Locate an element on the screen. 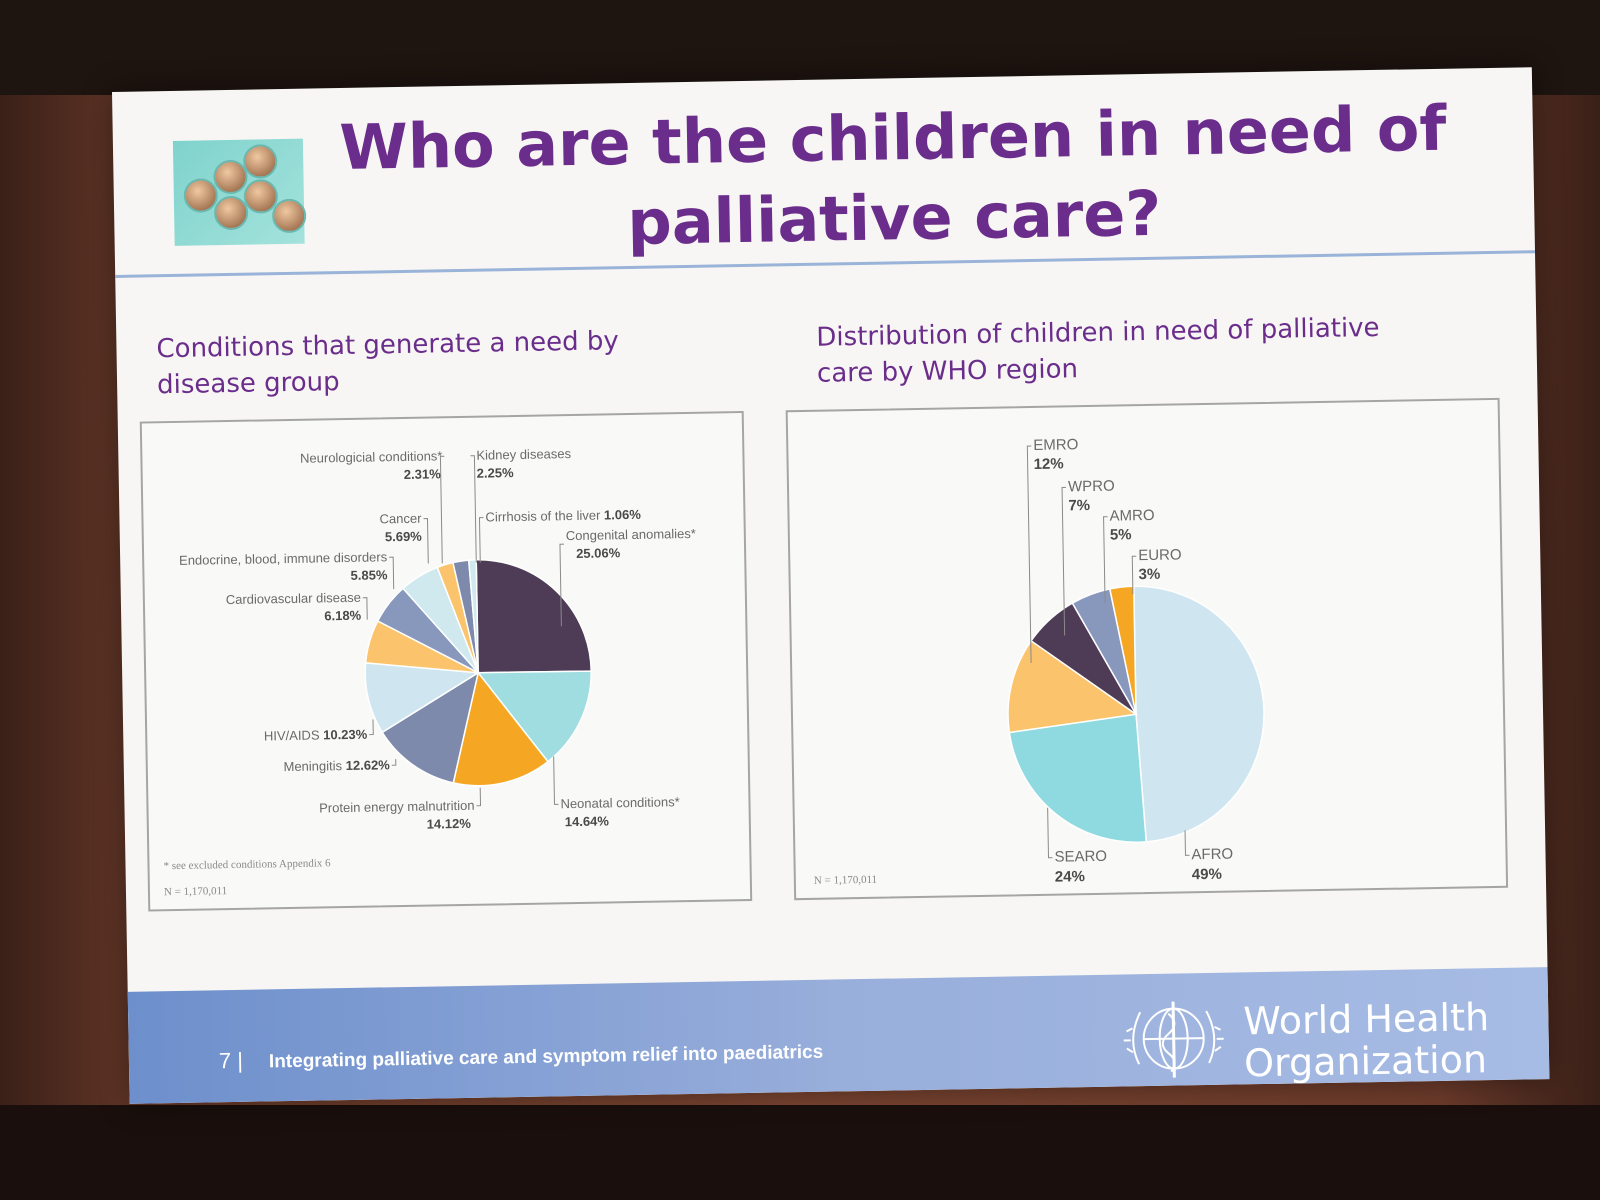 The image size is (1600, 1200). region-label-emro: EMRO is located at coordinates (1055, 445).